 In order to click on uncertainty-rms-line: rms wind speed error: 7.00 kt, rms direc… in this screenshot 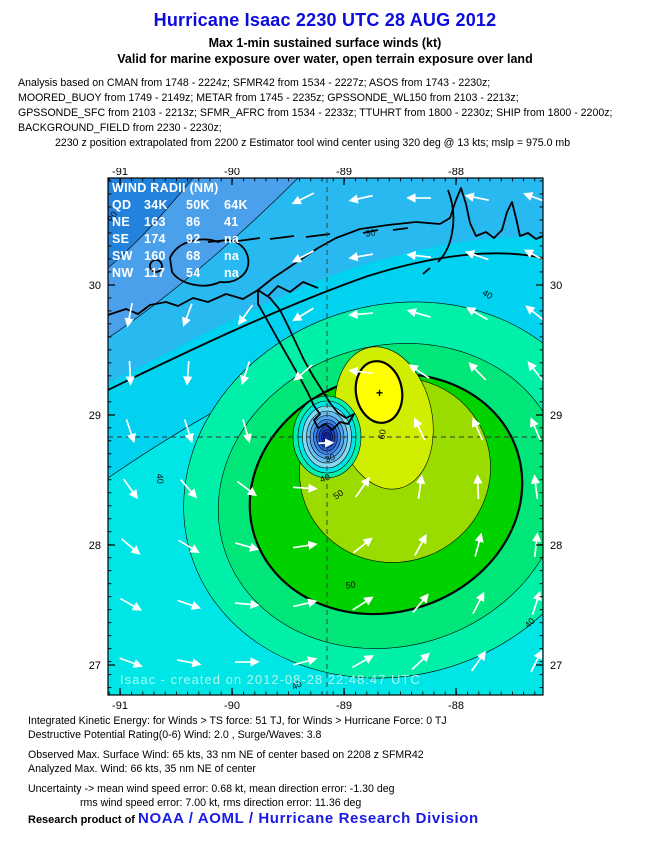, I will do `click(221, 803)`.